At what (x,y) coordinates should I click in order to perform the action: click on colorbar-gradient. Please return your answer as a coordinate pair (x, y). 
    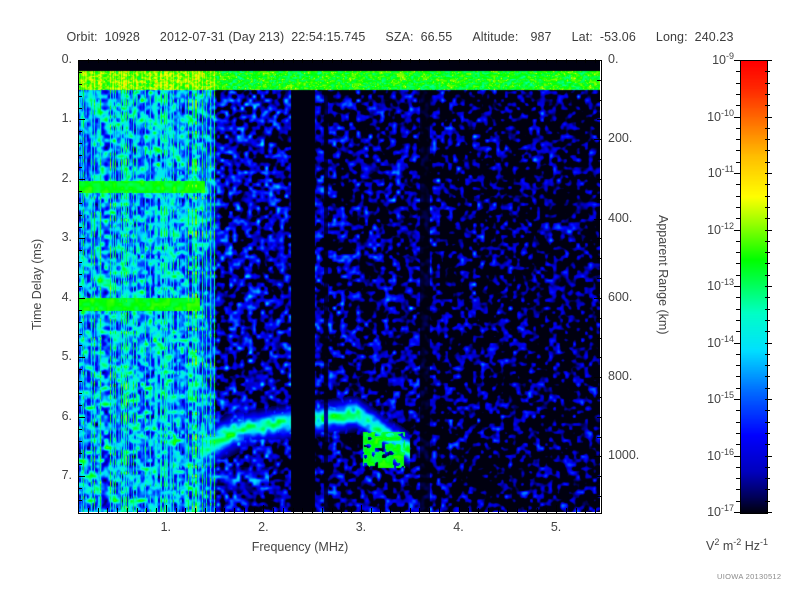
    Looking at the image, I should click on (754, 287).